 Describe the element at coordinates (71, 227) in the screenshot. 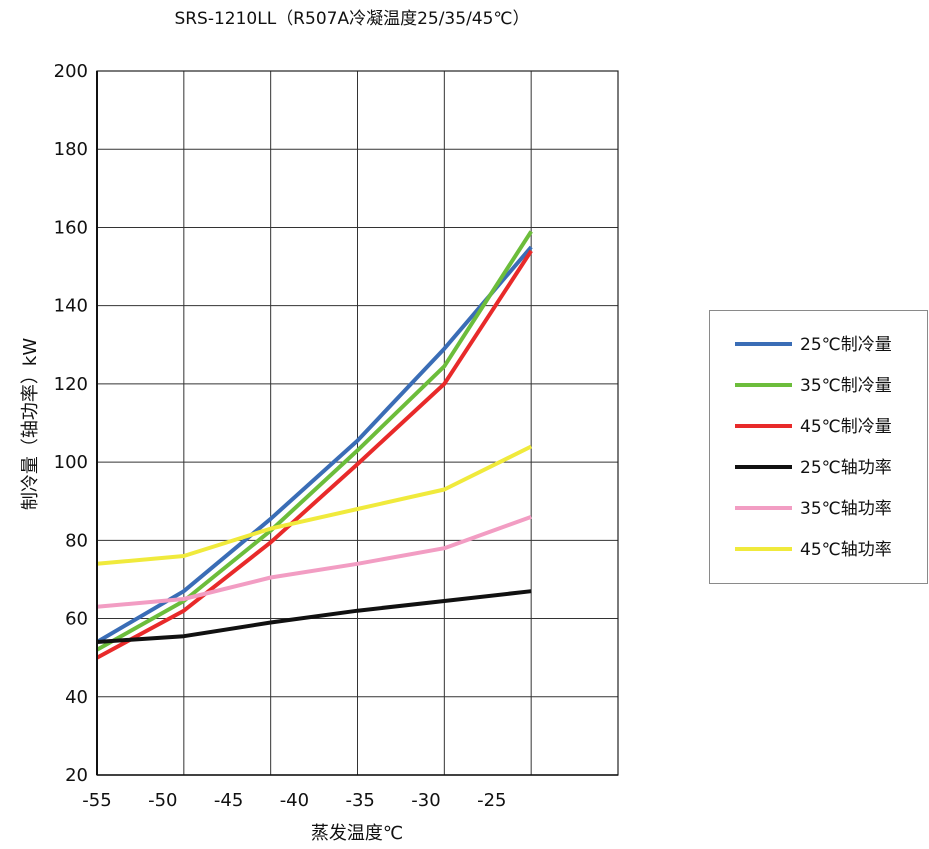

I see `y-tick-label: 160` at that location.